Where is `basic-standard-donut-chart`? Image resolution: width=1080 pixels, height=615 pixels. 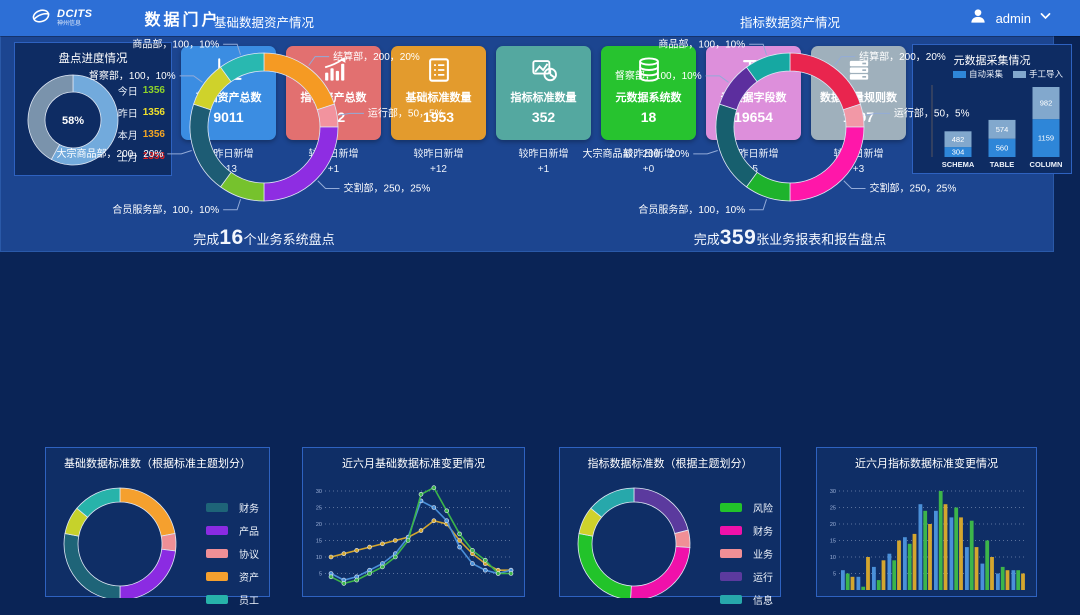 basic-standard-donut-chart is located at coordinates (120, 542).